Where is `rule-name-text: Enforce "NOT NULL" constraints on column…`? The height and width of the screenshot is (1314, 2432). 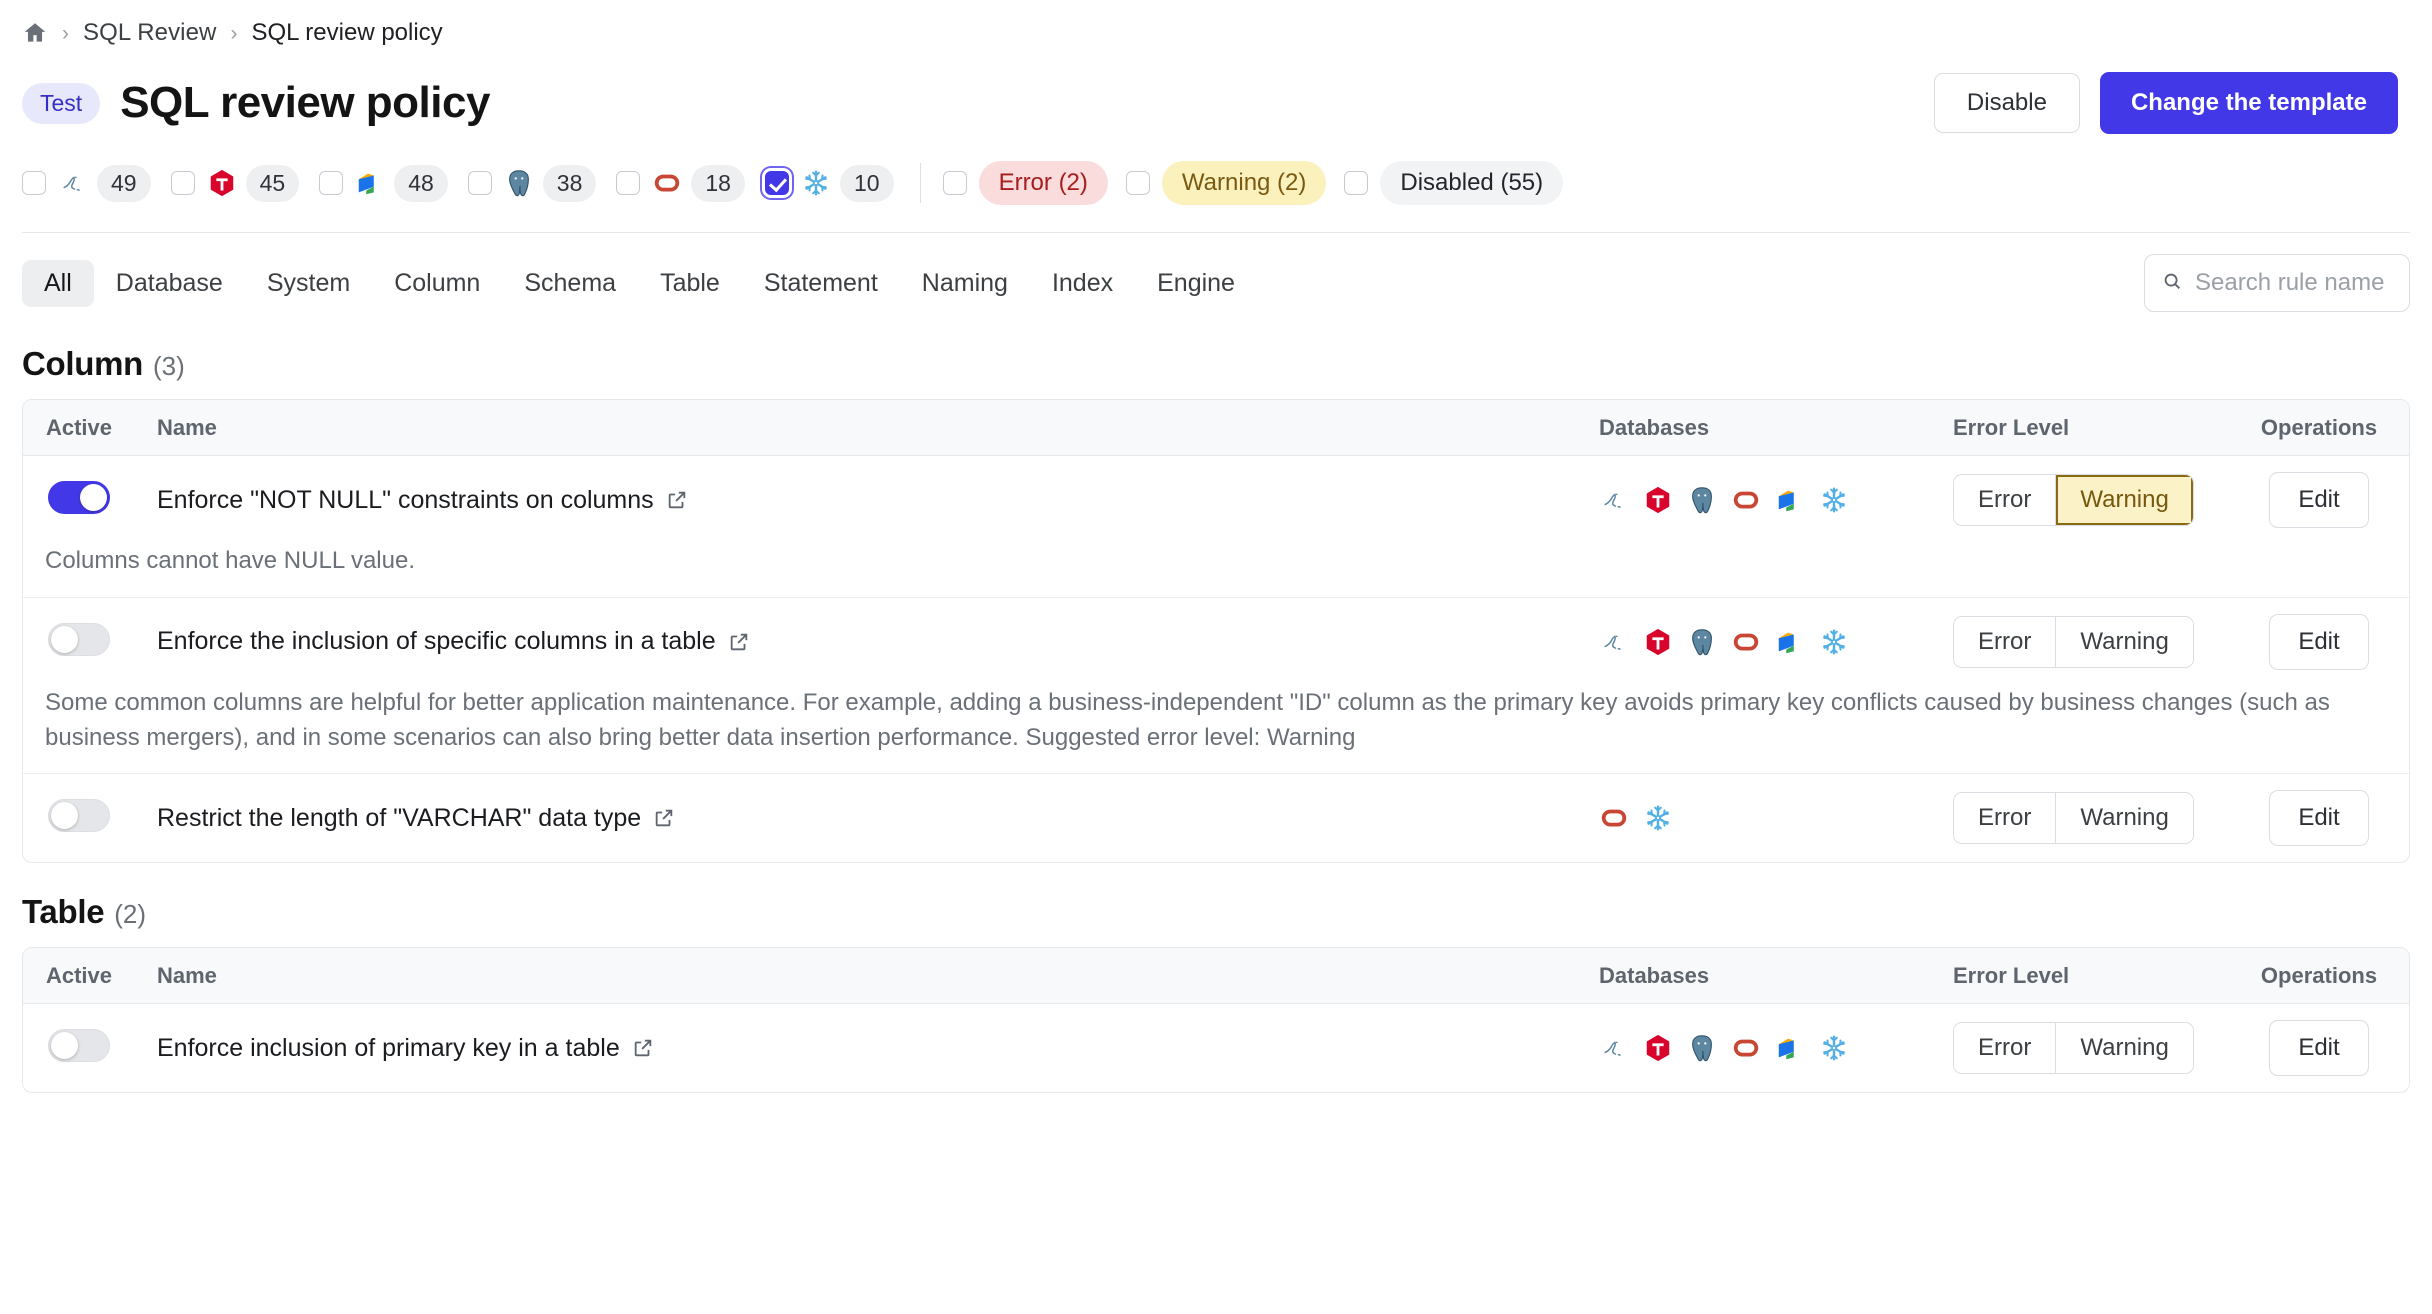
rule-name-text: Enforce "NOT NULL" constraints on column… is located at coordinates (405, 499).